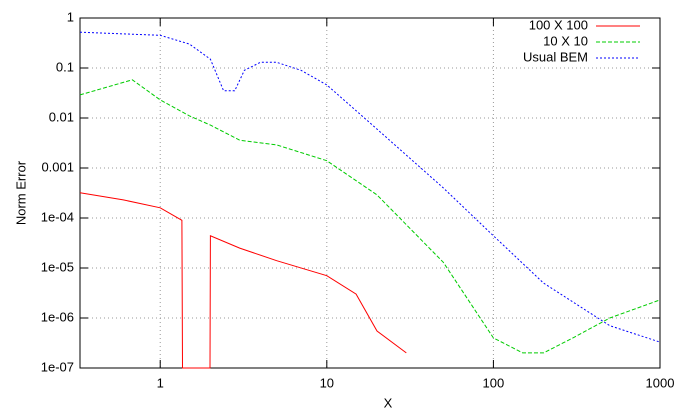 This screenshot has height=415, width=692. Describe the element at coordinates (57, 166) in the screenshot. I see `y-tick-label: 0.001` at that location.